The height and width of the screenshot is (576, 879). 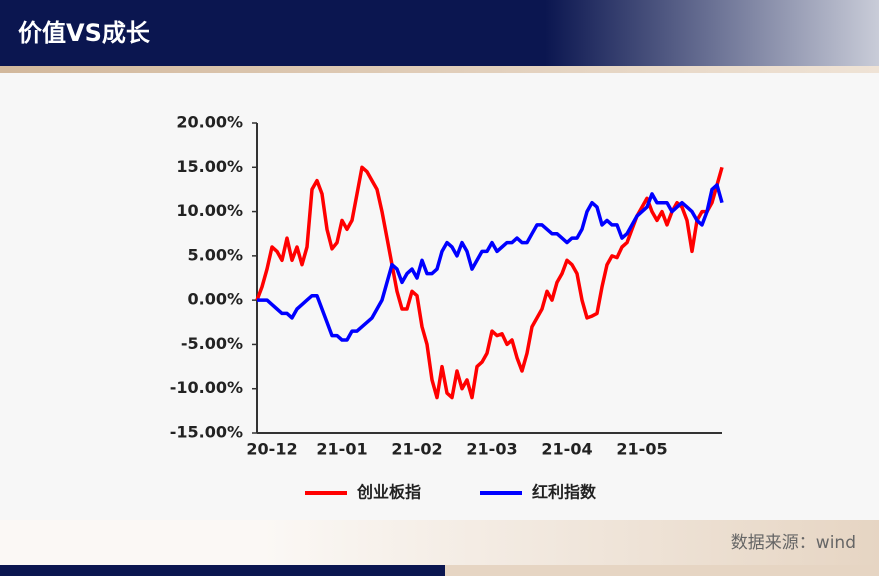 I want to click on legend-label: 红利指数, so click(x=564, y=492).